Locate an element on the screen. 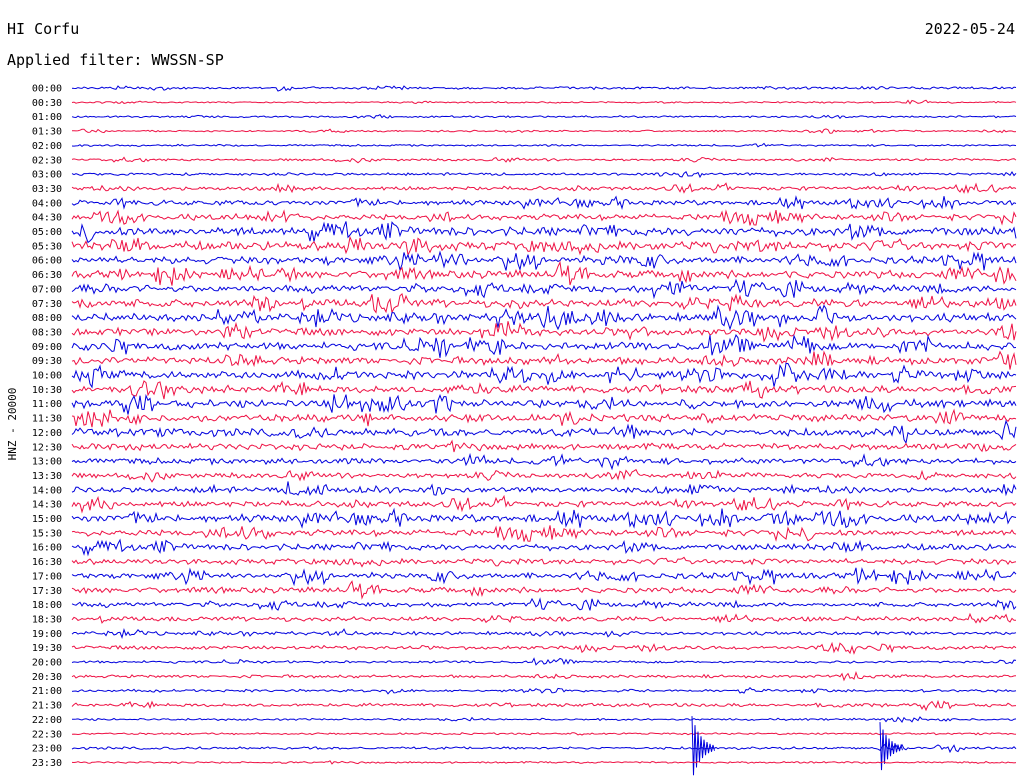 This screenshot has height=780, width=1024. time-tick-label: 10:00 is located at coordinates (47, 376).